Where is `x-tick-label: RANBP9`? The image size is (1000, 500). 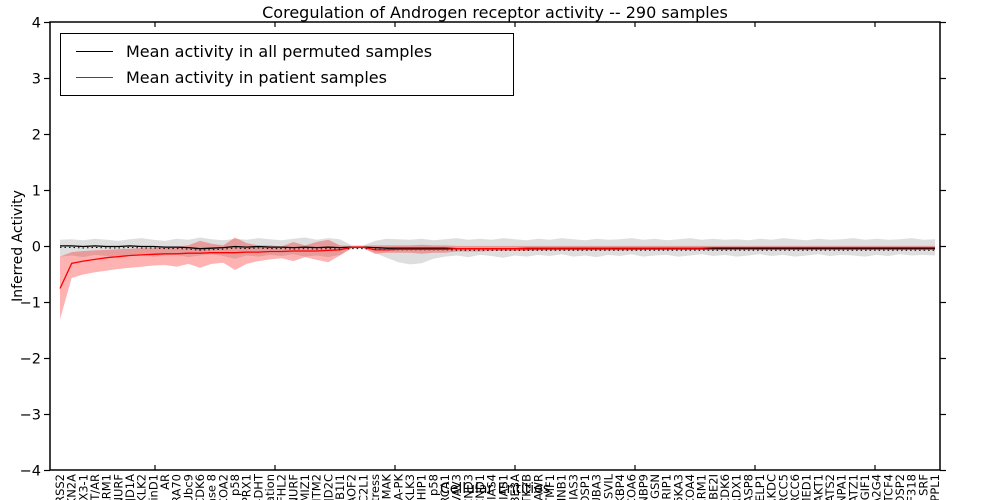
x-tick-label: RANBP9 is located at coordinates (643, 487).